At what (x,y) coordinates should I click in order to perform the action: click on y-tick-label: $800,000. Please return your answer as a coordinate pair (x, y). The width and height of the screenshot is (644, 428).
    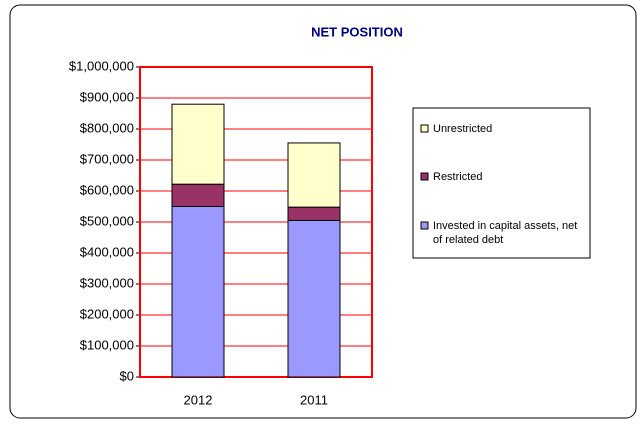
    Looking at the image, I should click on (107, 127).